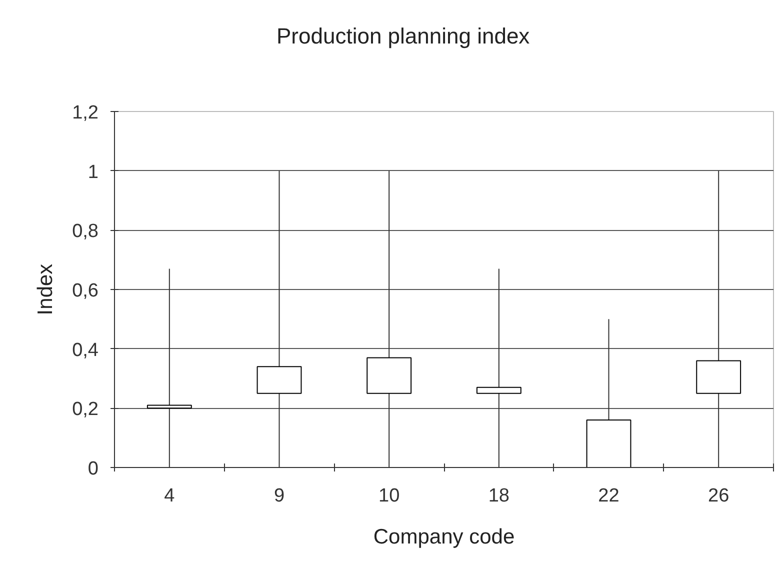 Image resolution: width=776 pixels, height=581 pixels. What do you see at coordinates (93, 172) in the screenshot?
I see `y-tick-label: 1` at bounding box center [93, 172].